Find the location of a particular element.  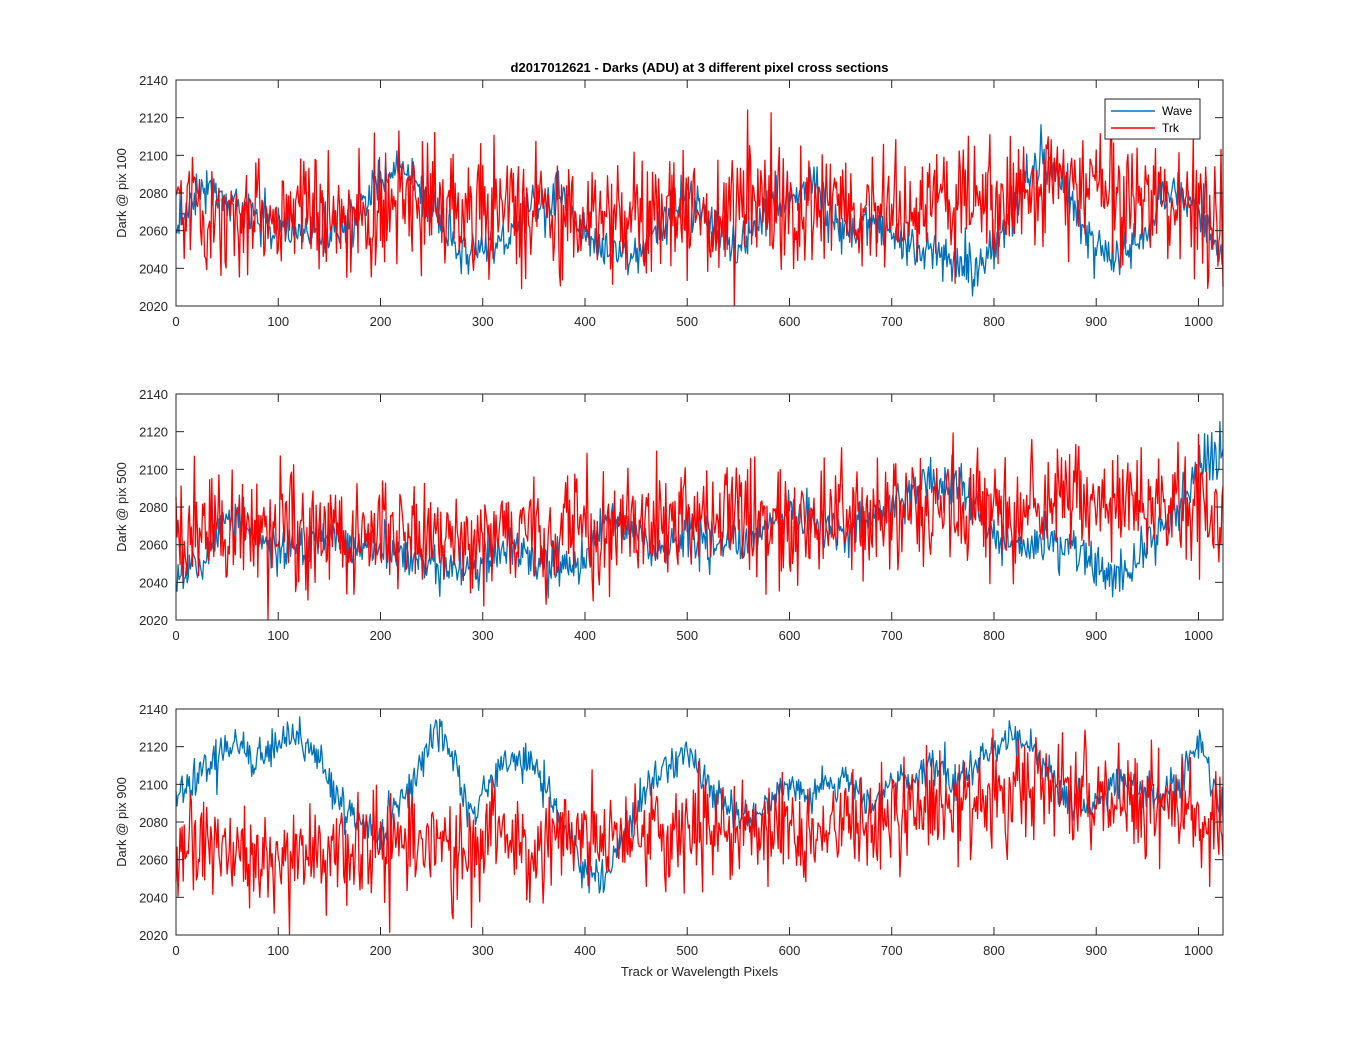

legend-entry-wave: Wave is located at coordinates (1177, 111).